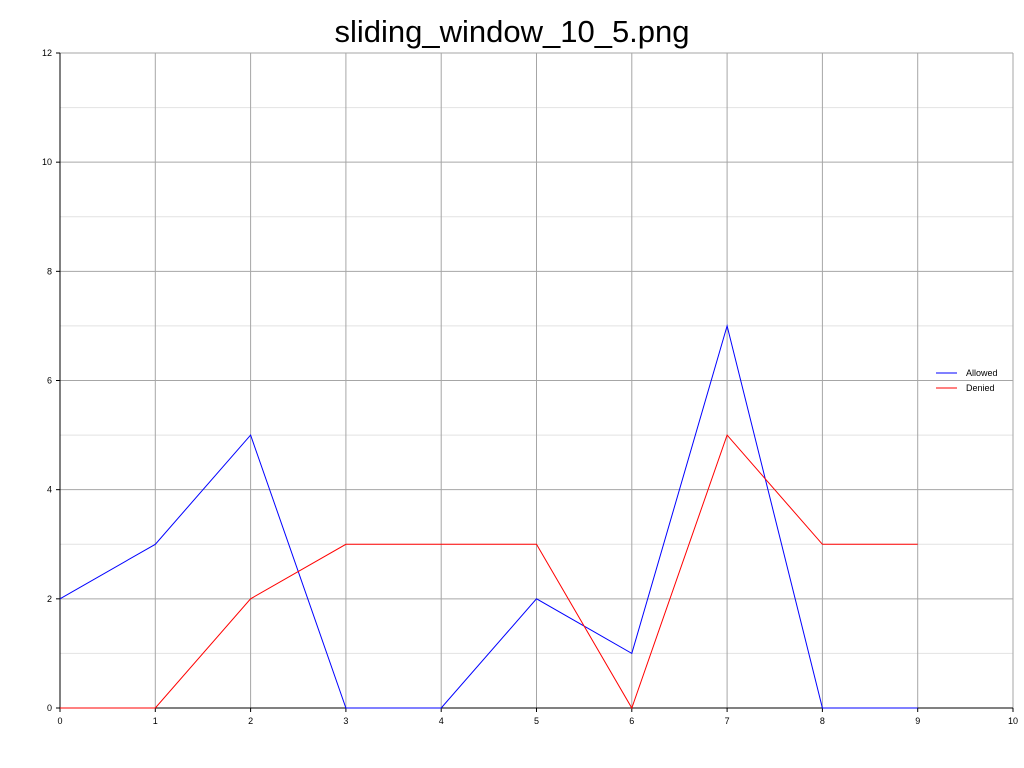 This screenshot has width=1024, height=768. Describe the element at coordinates (727, 721) in the screenshot. I see `x-tick-label: 7` at that location.